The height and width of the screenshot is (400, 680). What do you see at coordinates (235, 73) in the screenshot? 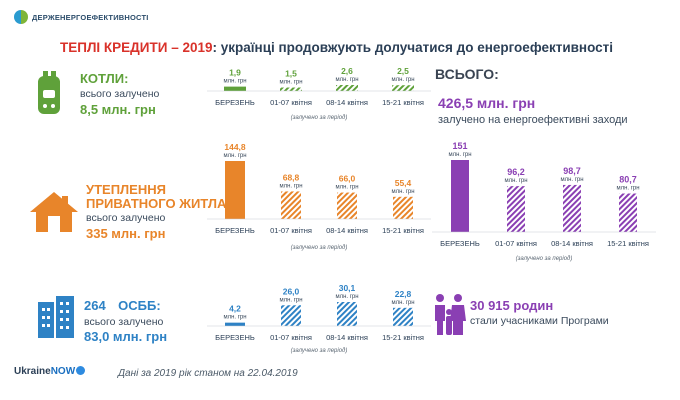
I see `value-label-boilers-0: 1,9` at bounding box center [235, 73].